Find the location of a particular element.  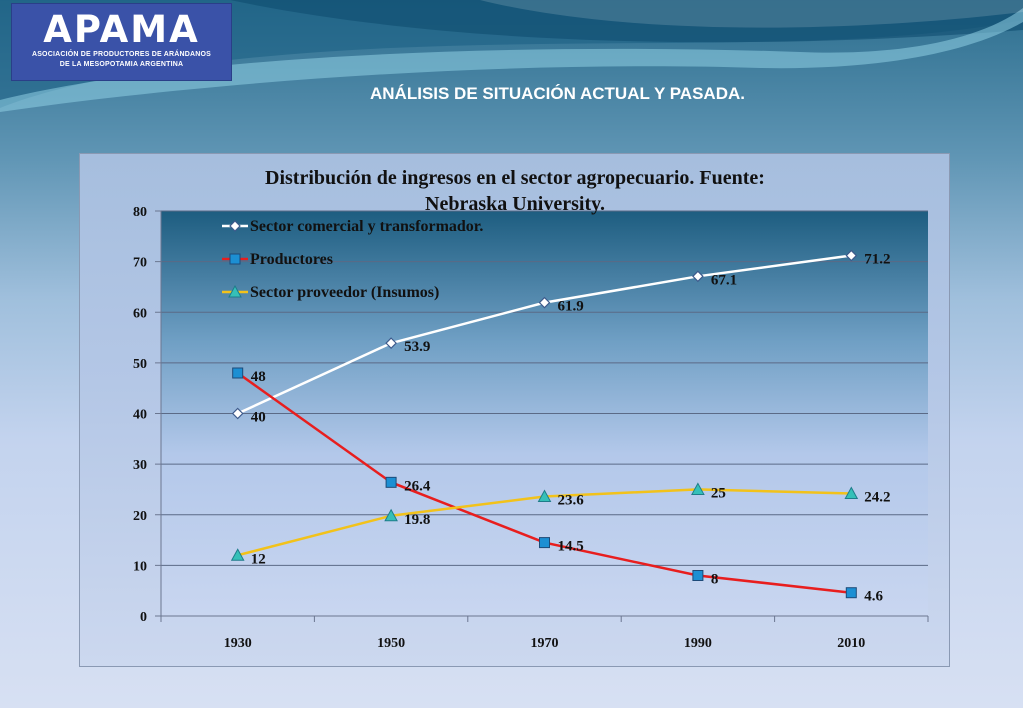

x-tick-label: 1970 is located at coordinates (545, 643).